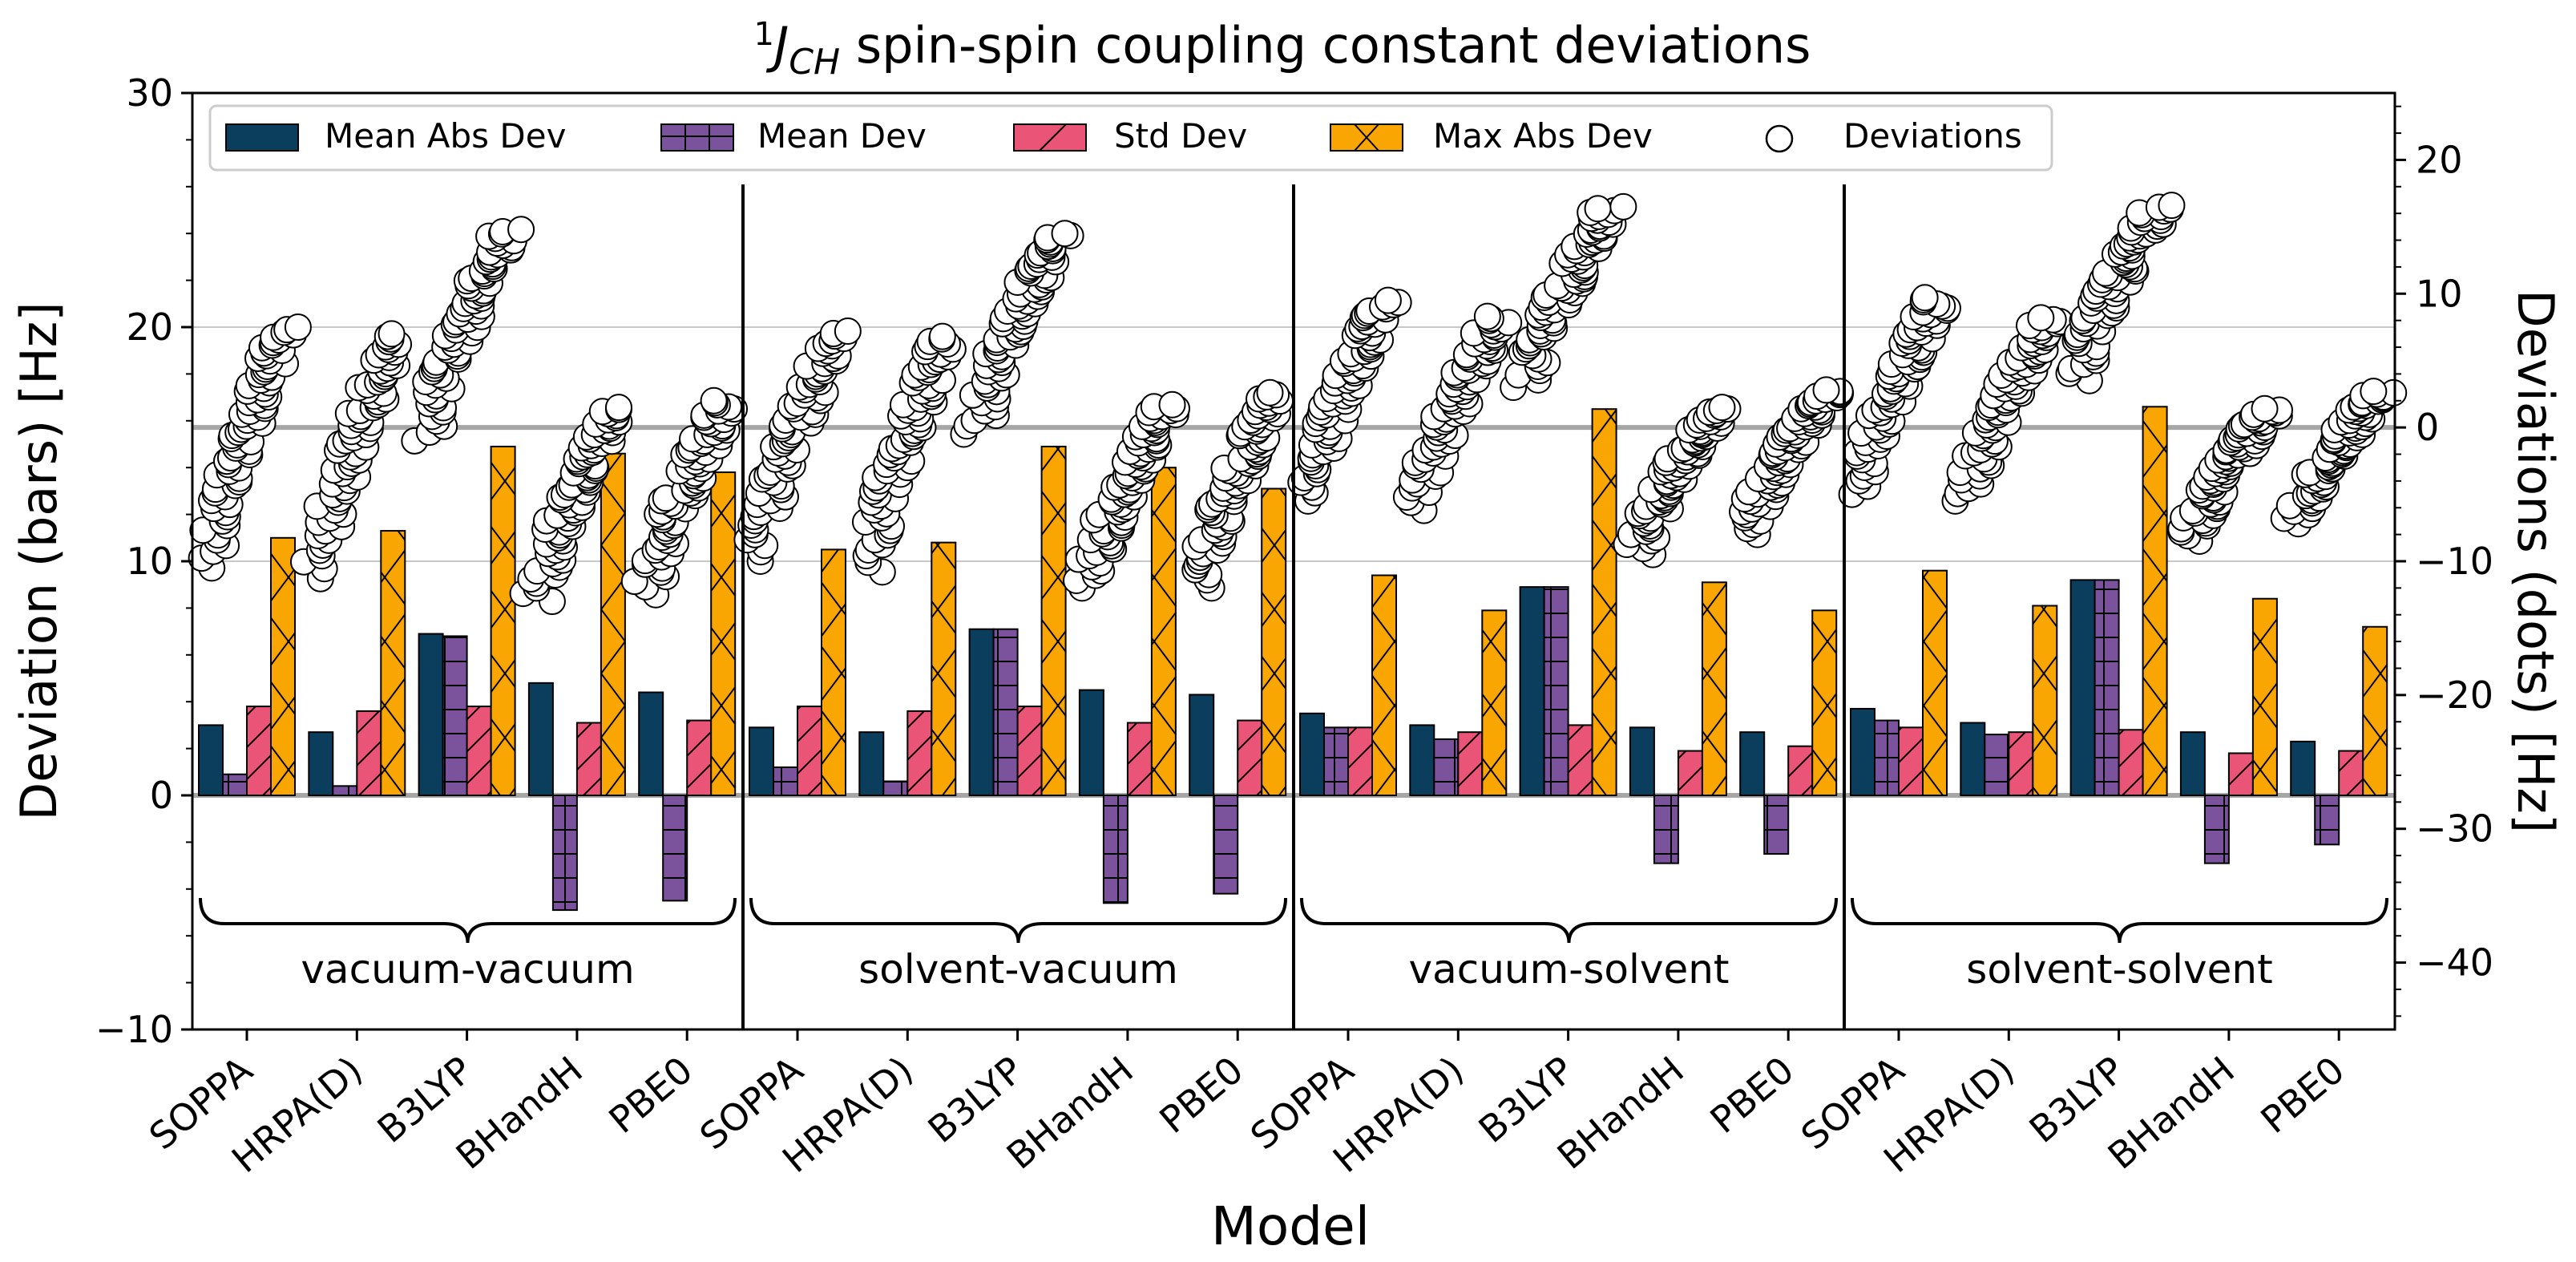  I want to click on legend-item-mean-dev: Mean Dev, so click(794, 136).